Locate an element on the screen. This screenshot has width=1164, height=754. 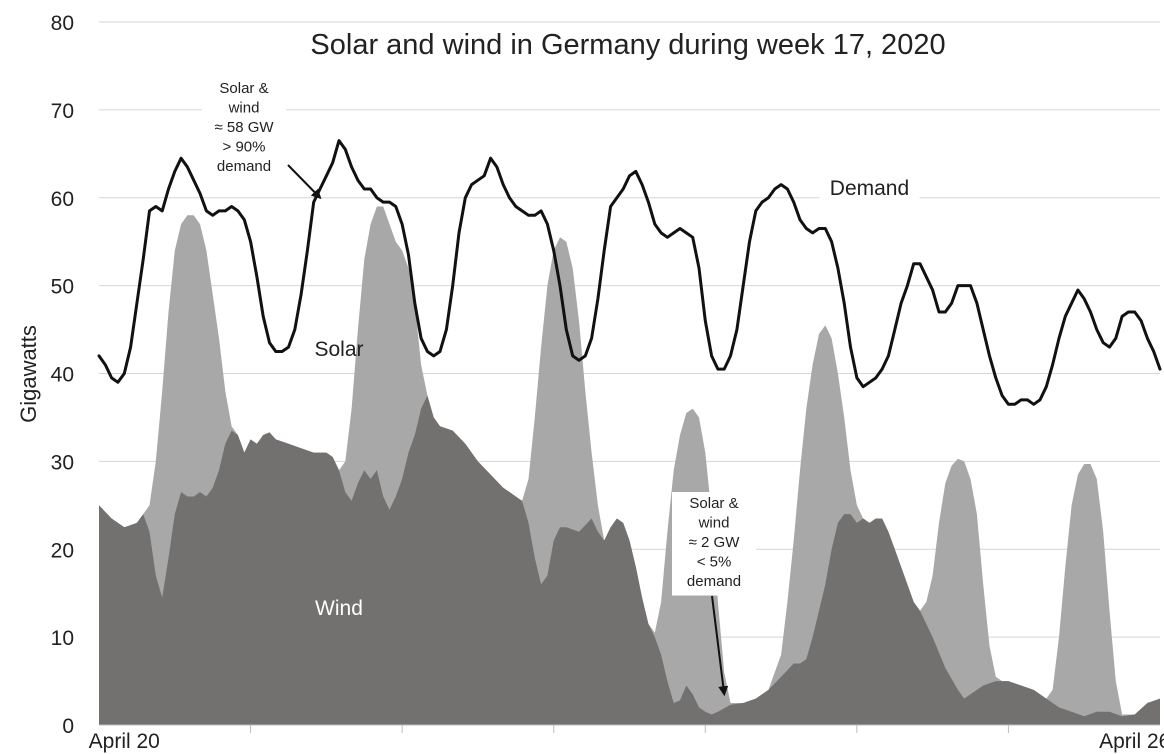
demand-label-backdrop is located at coordinates (869, 189).